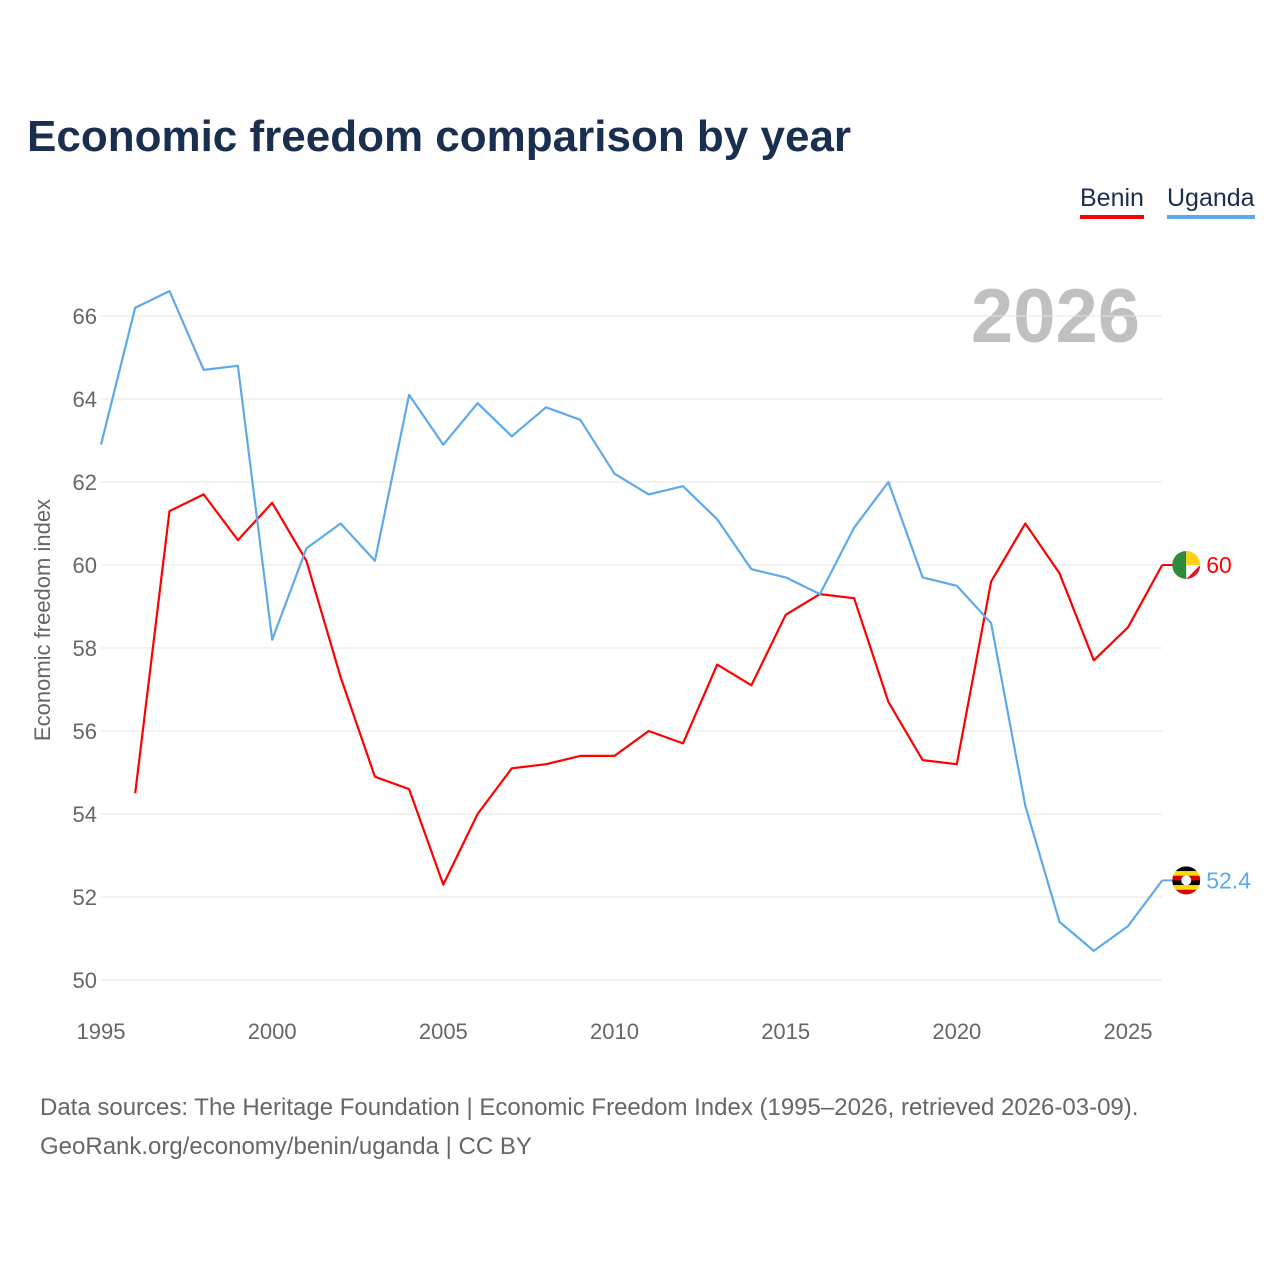 The image size is (1280, 1280). Describe the element at coordinates (85, 316) in the screenshot. I see `y-tick-label: 66` at that location.